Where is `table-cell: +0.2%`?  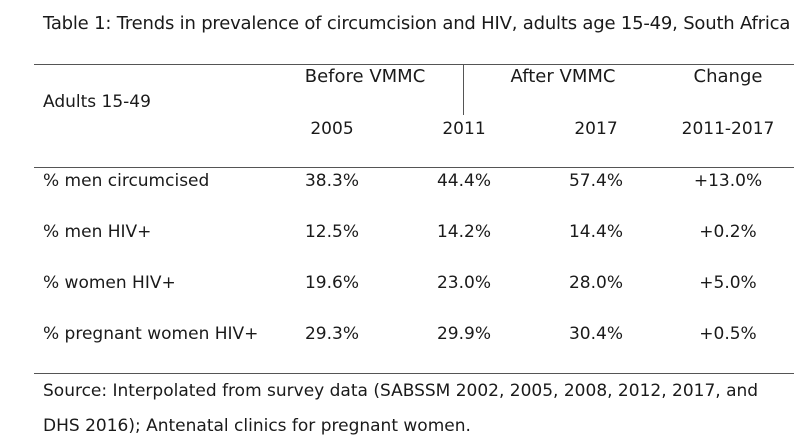 table-cell: +0.2% is located at coordinates (728, 232).